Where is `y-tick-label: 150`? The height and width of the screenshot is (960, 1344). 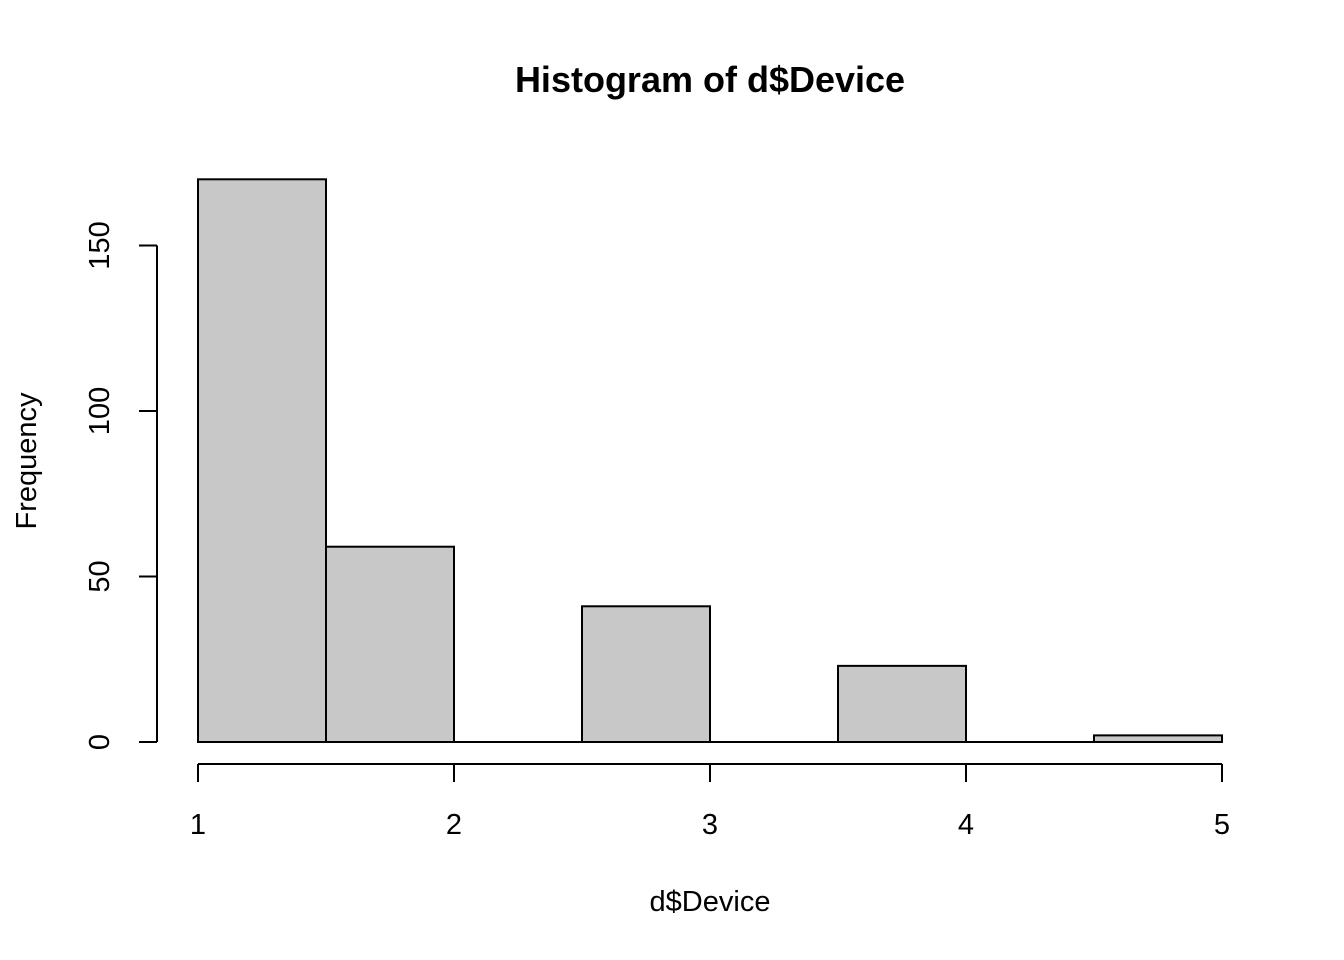
y-tick-label: 150 is located at coordinates (100, 245).